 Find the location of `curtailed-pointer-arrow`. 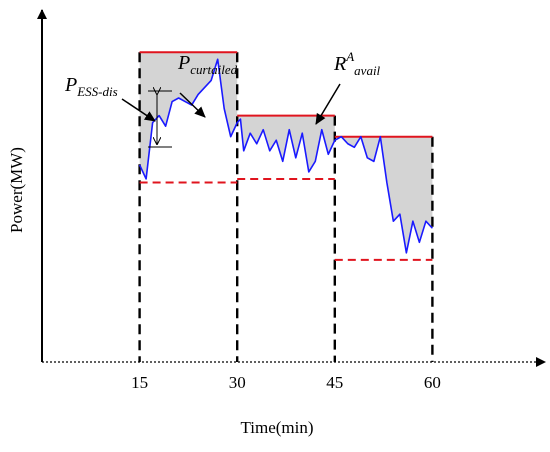

curtailed-pointer-arrow is located at coordinates (192, 105).